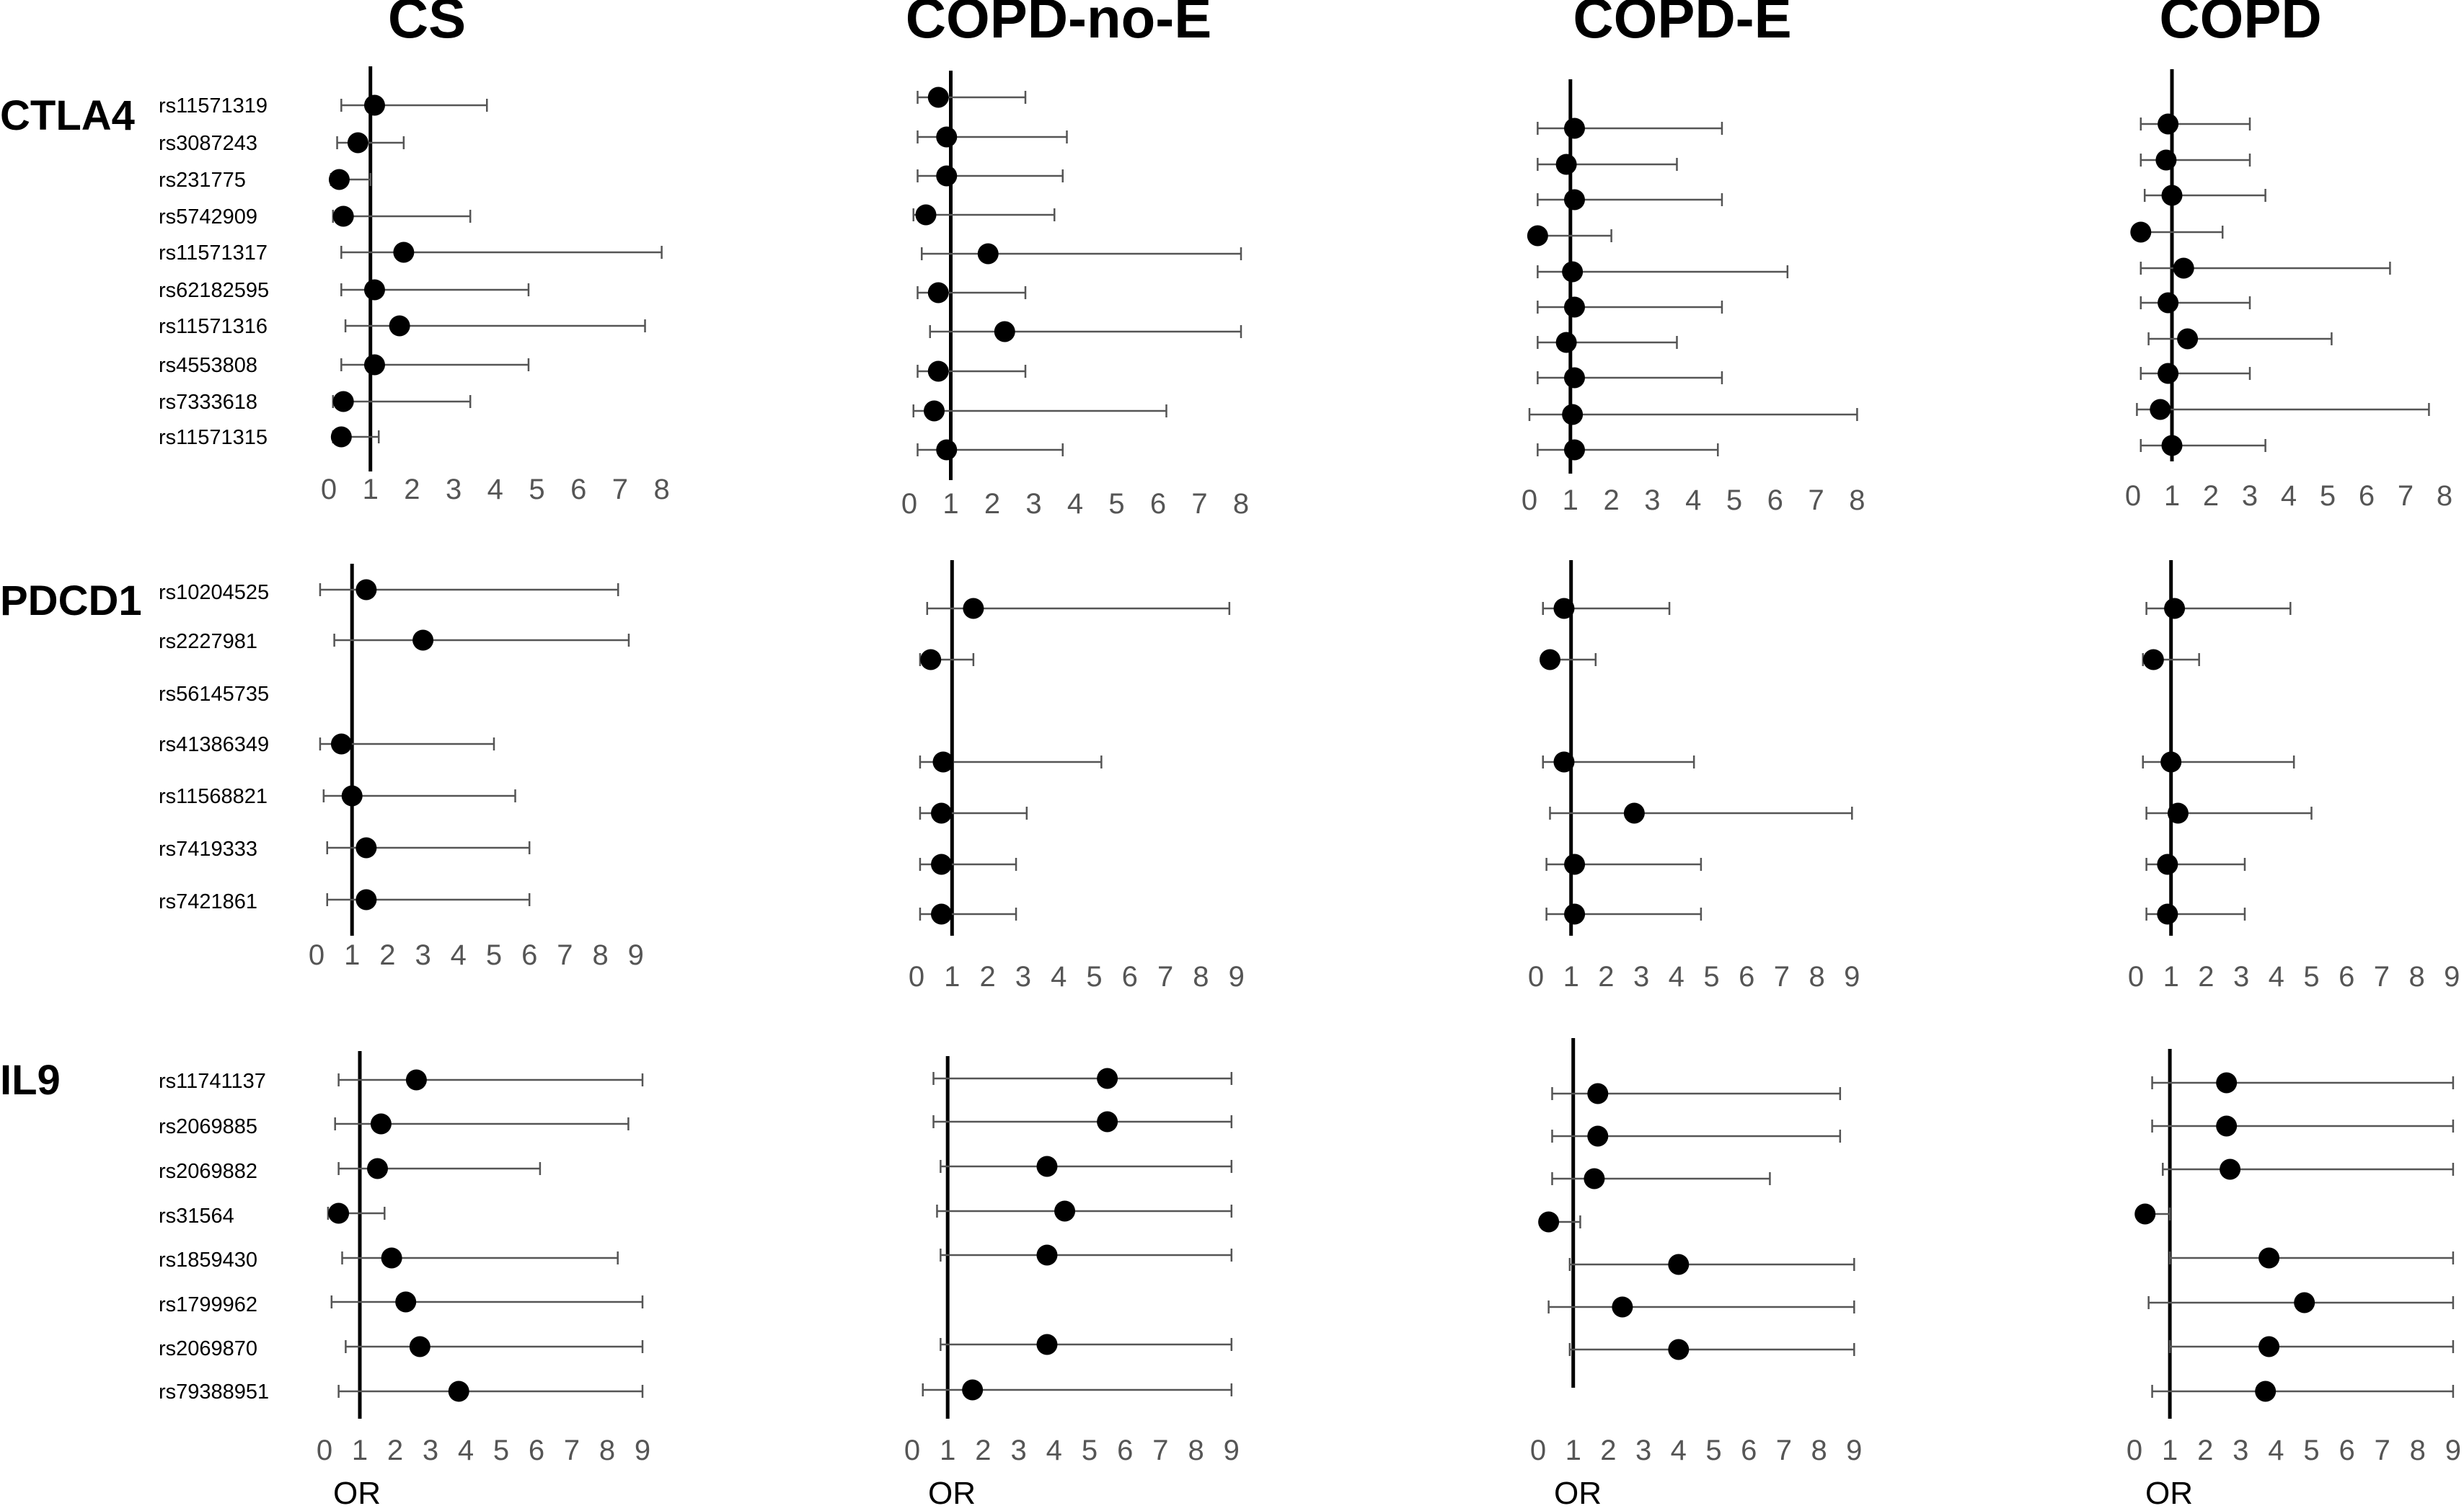 This screenshot has height=1511, width=2464. What do you see at coordinates (208, 1126) in the screenshot?
I see `snp-label: rs2069885` at bounding box center [208, 1126].